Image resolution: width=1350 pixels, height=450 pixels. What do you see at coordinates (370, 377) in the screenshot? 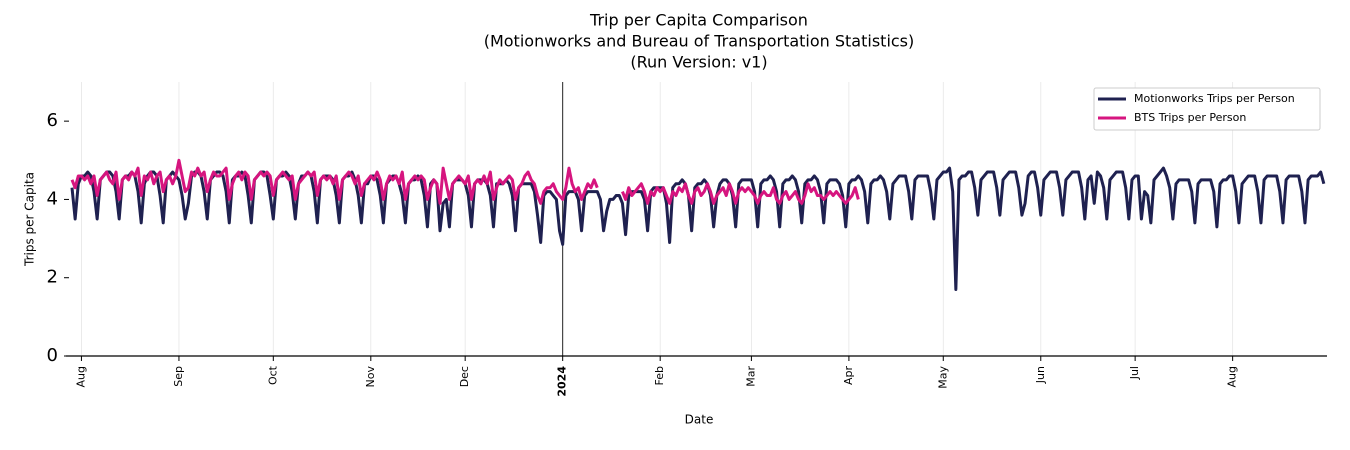
I see `x-tick-label: Nov` at bounding box center [370, 377].